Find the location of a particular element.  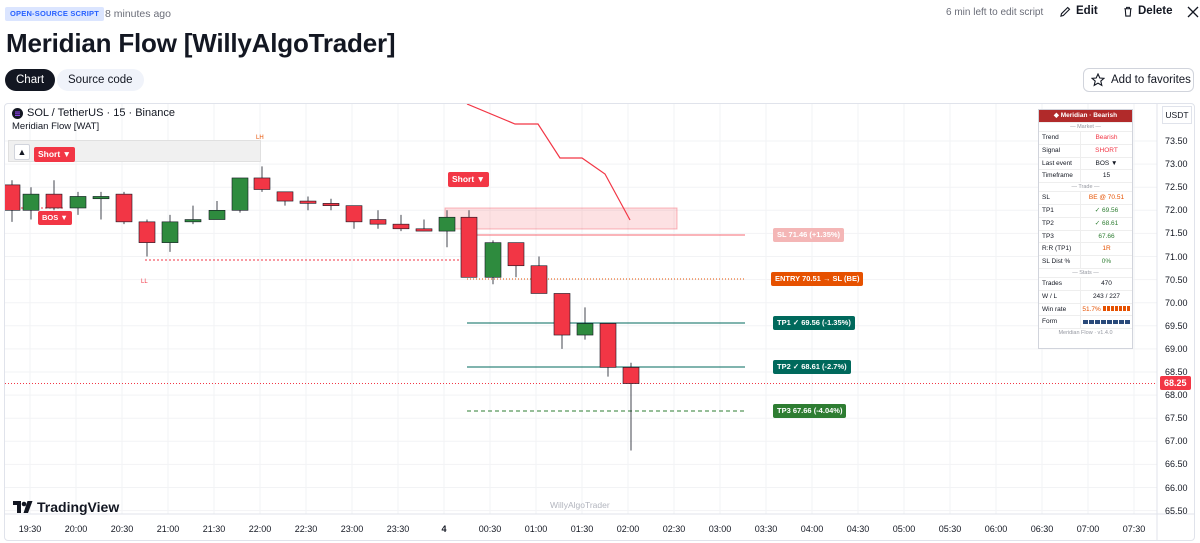

time-tick: 4 is located at coordinates (444, 529).